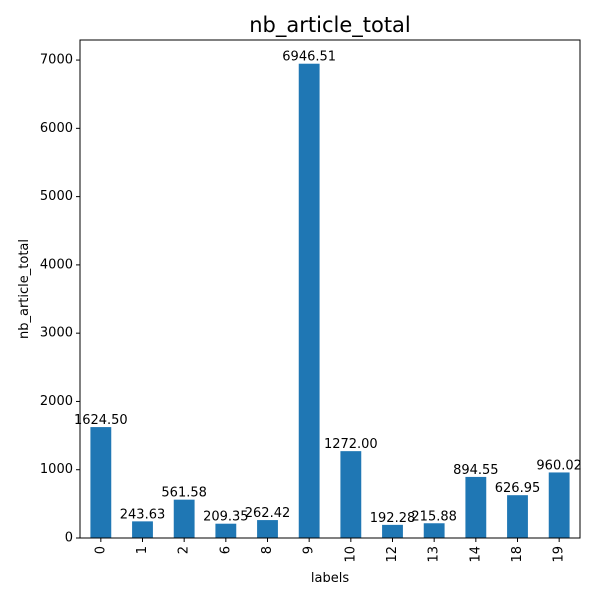  What do you see at coordinates (392, 554) in the screenshot?
I see `x-tick-label-12: 12` at bounding box center [392, 554].